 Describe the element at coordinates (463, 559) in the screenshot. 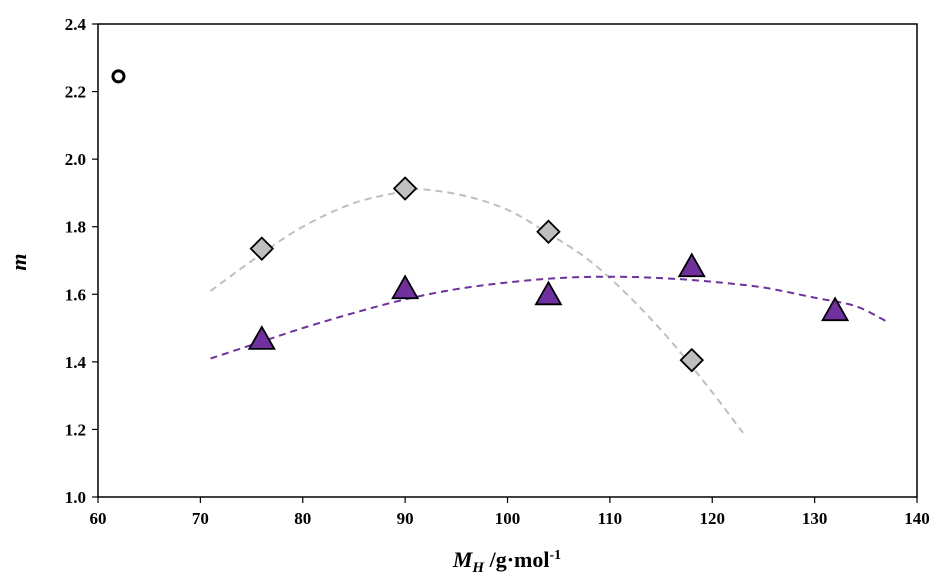

I see `x-axis-title-main: M` at that location.